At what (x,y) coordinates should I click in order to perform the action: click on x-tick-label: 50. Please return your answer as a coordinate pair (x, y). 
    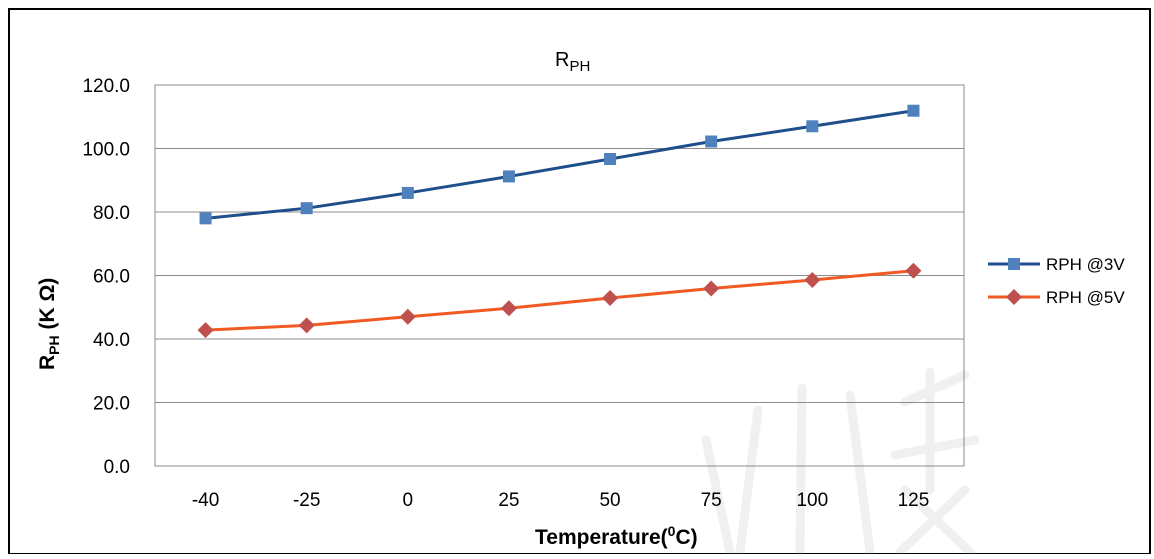
    Looking at the image, I should click on (609, 500).